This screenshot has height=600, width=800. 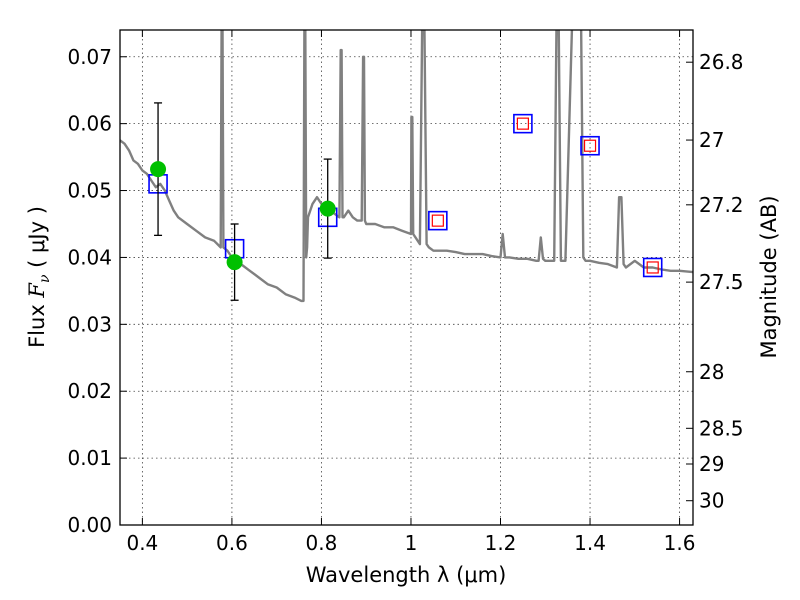 I want to click on y-tick-label: 0.02, so click(x=89, y=391).